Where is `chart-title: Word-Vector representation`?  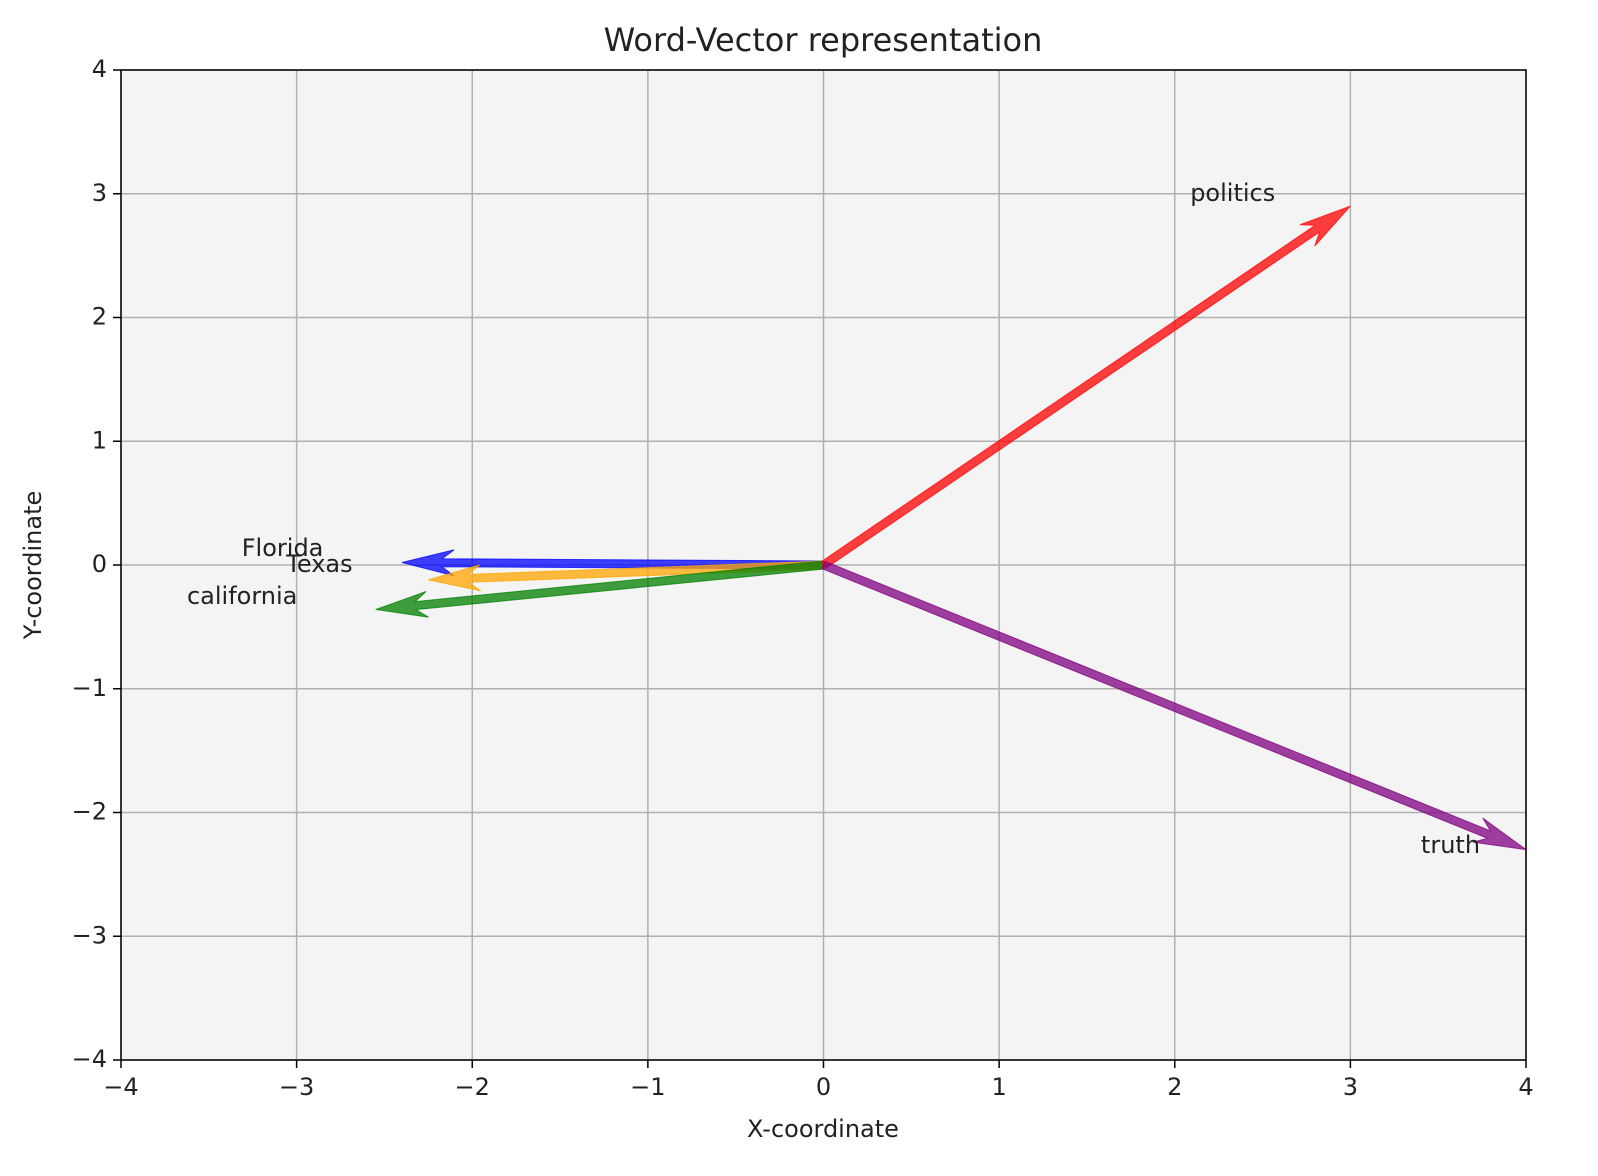
chart-title: Word-Vector representation is located at coordinates (823, 40).